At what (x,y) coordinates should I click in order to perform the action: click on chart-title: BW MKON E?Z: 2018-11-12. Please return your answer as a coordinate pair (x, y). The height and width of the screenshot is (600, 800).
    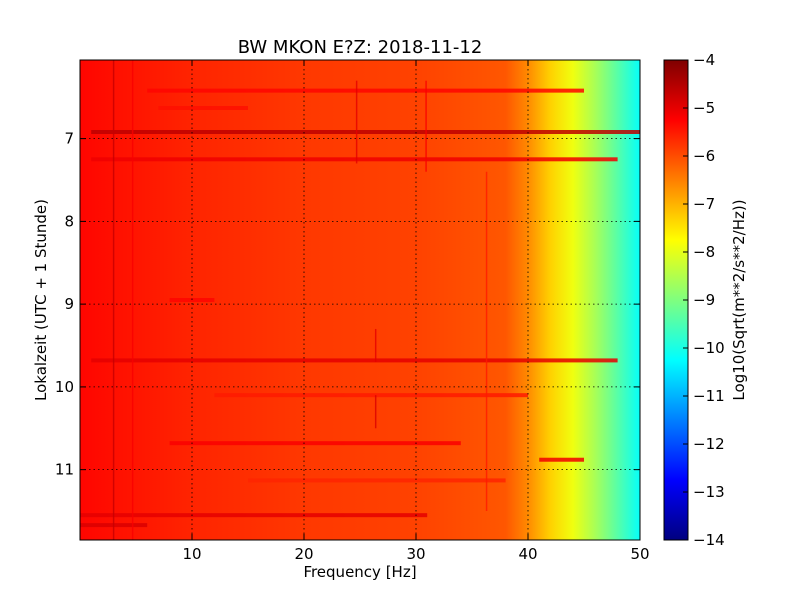
    Looking at the image, I should click on (360, 47).